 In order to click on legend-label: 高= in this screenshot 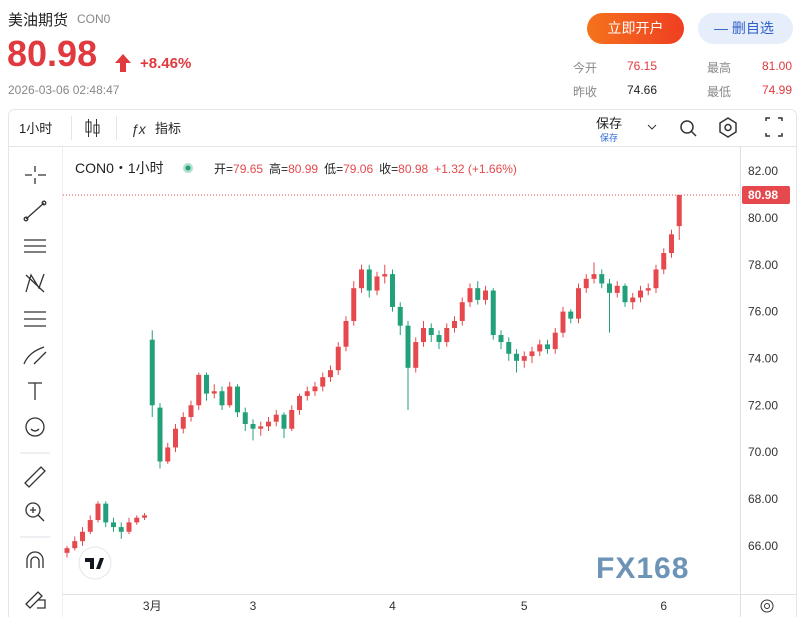, I will do `click(278, 168)`.